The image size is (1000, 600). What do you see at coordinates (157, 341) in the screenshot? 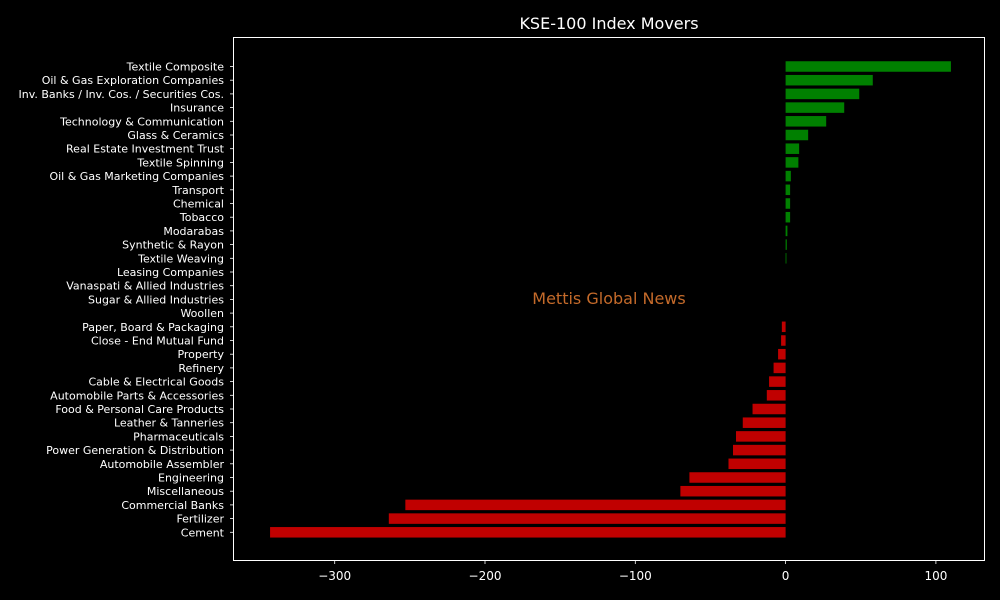
I see `category-label: Close - End Mutual Fund` at bounding box center [157, 341].